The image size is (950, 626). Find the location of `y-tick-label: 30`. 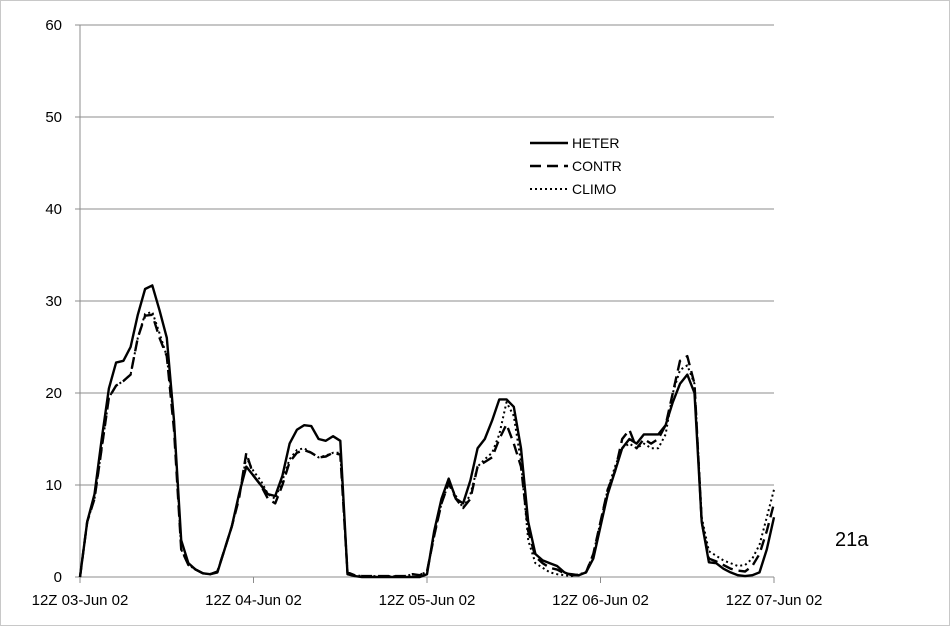

y-tick-label: 30 is located at coordinates (53, 301).